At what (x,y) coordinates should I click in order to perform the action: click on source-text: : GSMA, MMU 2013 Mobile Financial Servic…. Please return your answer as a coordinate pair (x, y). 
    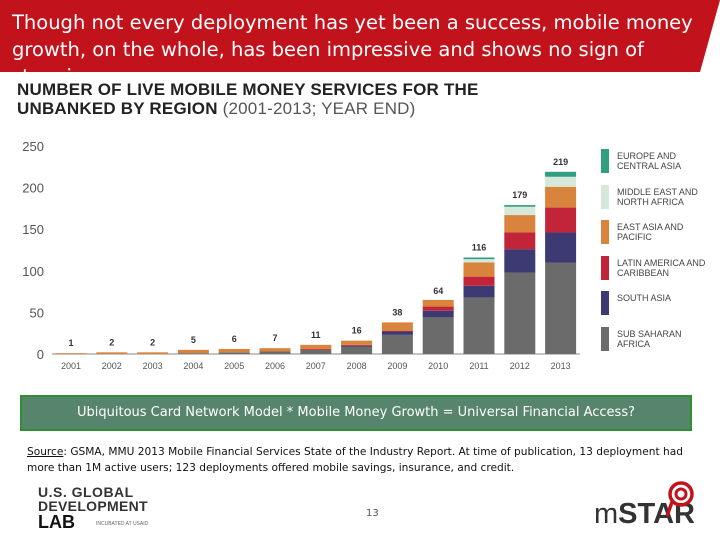
    Looking at the image, I should click on (355, 460).